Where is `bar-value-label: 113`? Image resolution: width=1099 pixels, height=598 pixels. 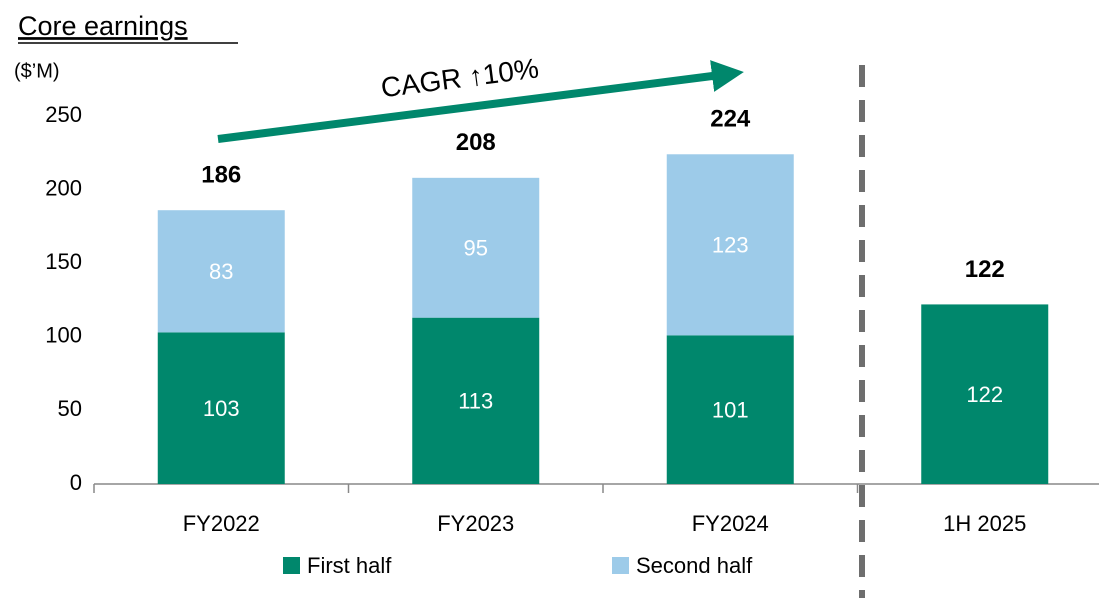 bar-value-label: 113 is located at coordinates (475, 401).